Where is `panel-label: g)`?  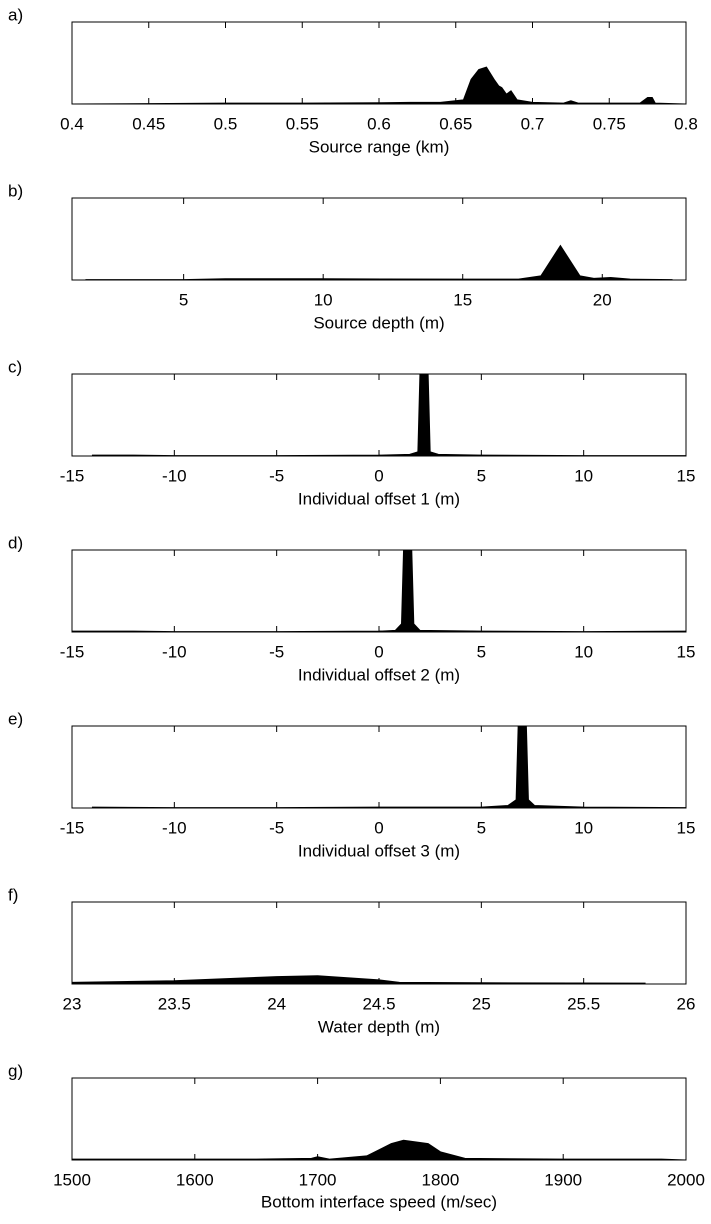
panel-label: g) is located at coordinates (15, 1070).